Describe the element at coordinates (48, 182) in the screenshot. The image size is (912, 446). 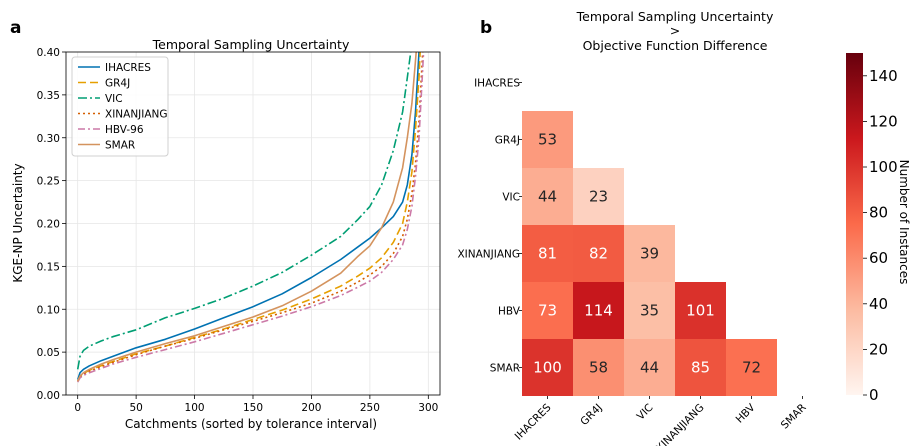
I see `y-tick-label: 0.25` at that location.